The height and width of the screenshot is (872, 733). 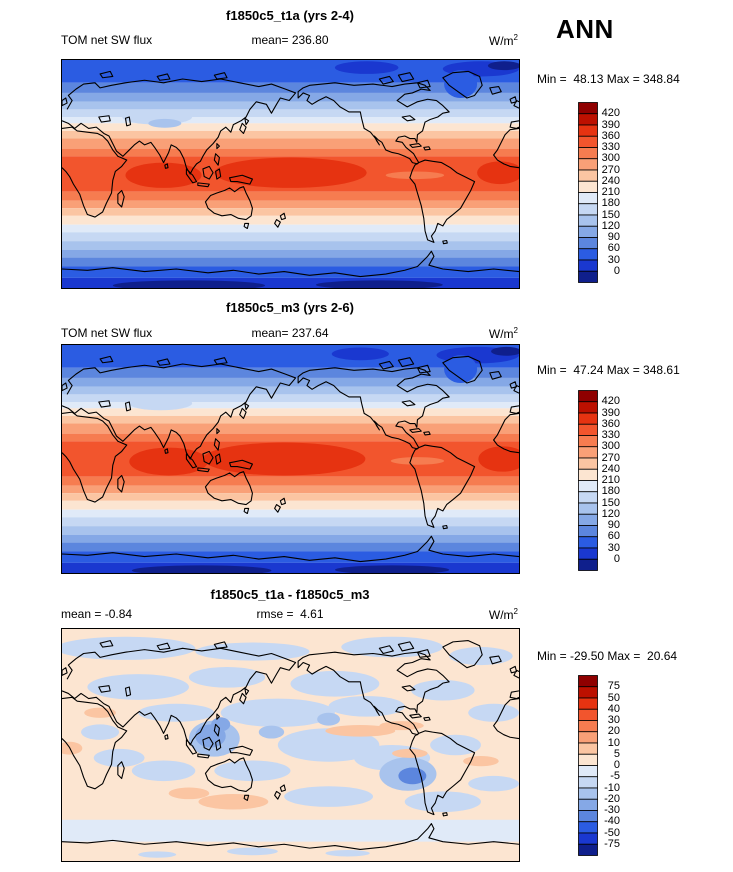 What do you see at coordinates (612, 810) in the screenshot?
I see `colorbar-tick-label: -30` at bounding box center [612, 810].